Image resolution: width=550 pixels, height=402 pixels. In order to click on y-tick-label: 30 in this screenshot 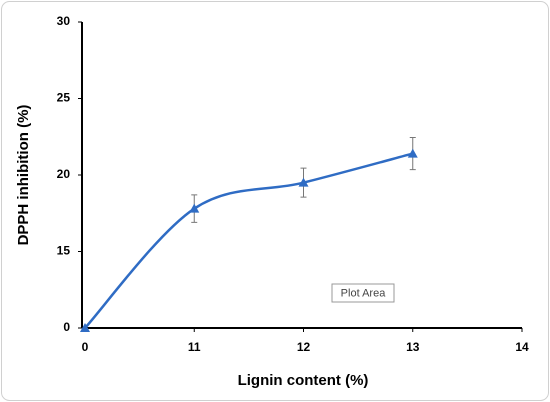, I will do `click(64, 21)`.